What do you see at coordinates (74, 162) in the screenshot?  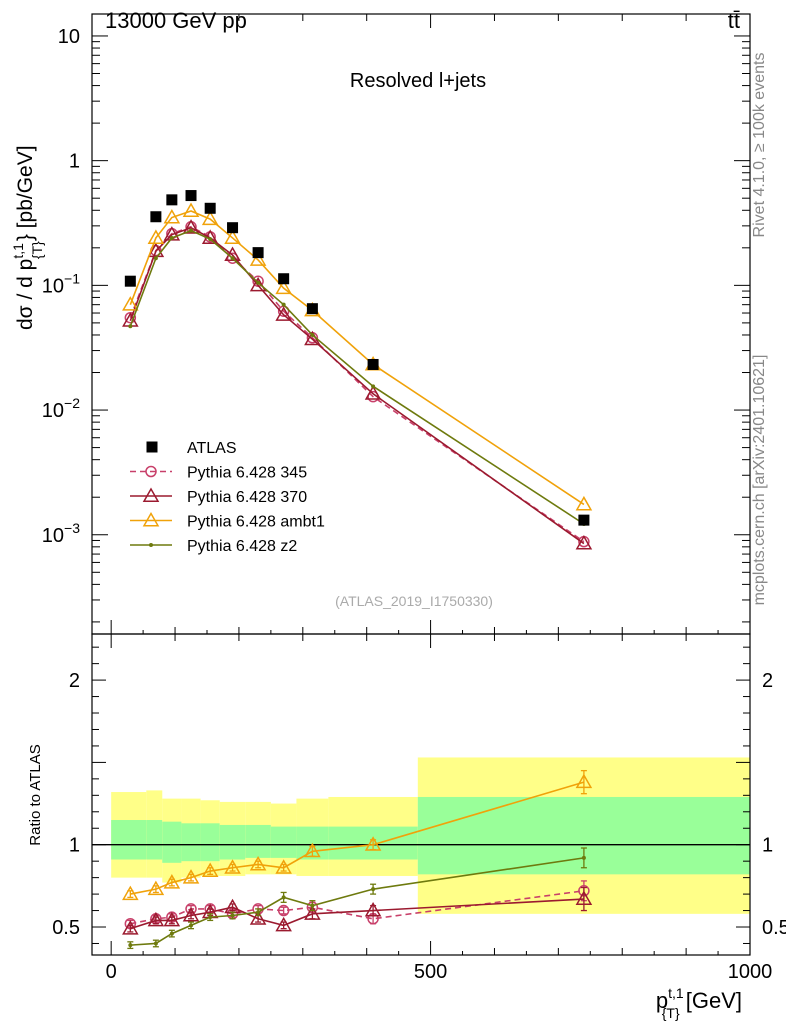 I see `main-y-tick-label: 1` at bounding box center [74, 162].